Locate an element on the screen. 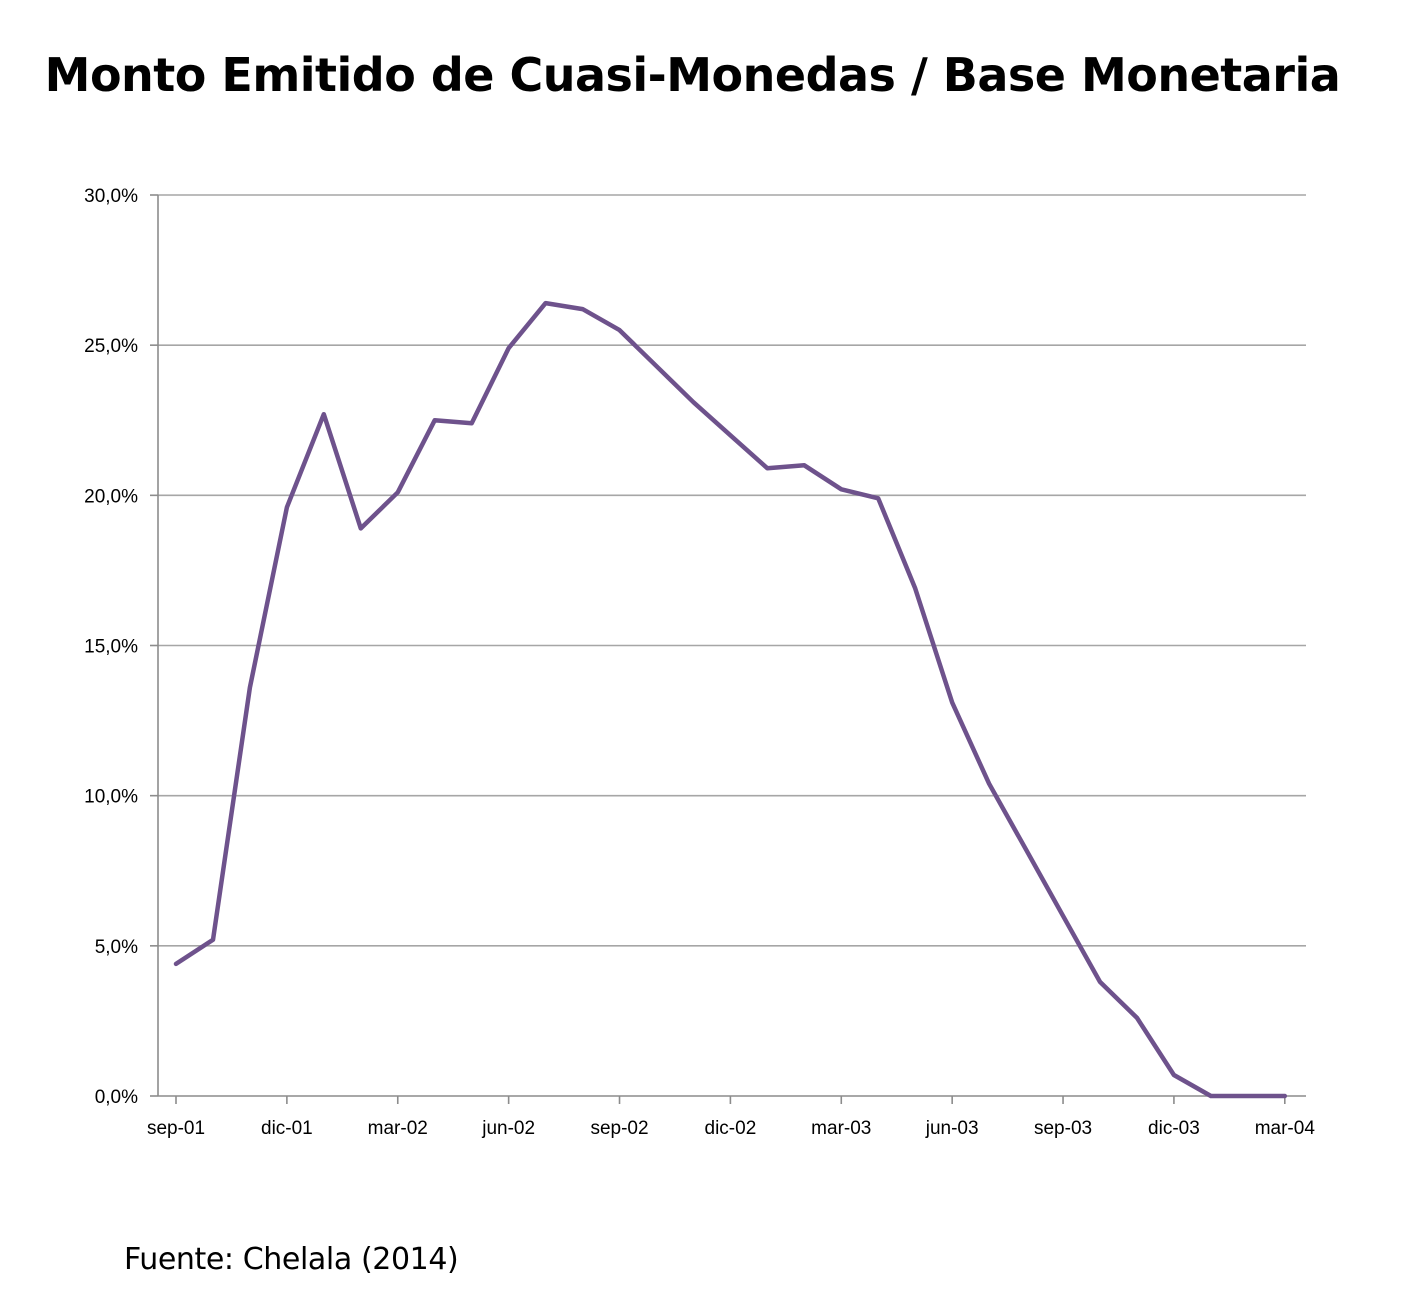 The height and width of the screenshot is (1314, 1402). source-note: Fuente: Chelala (2014) is located at coordinates (291, 1259).